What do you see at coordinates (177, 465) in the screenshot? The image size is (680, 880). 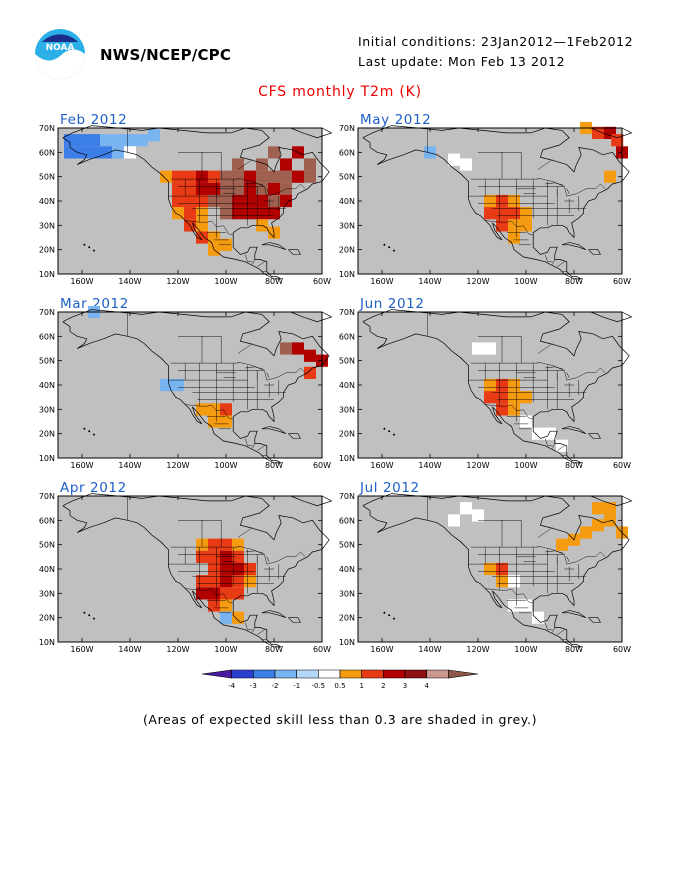 I see `lon-label: 120W` at bounding box center [177, 465].